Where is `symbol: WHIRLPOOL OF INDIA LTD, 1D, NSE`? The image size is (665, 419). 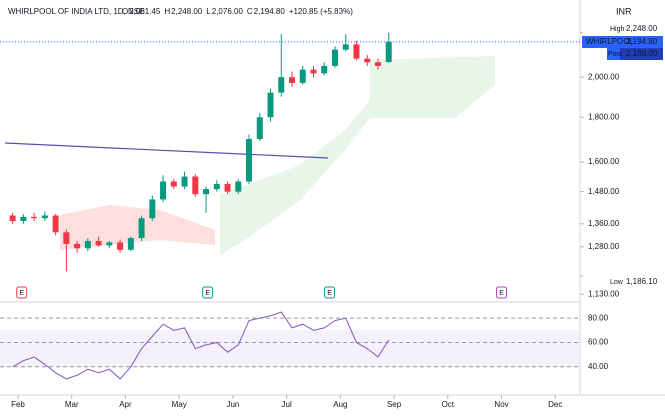
symbol: WHIRLPOOL OF INDIA LTD, 1D, NSE is located at coordinates (76, 11).